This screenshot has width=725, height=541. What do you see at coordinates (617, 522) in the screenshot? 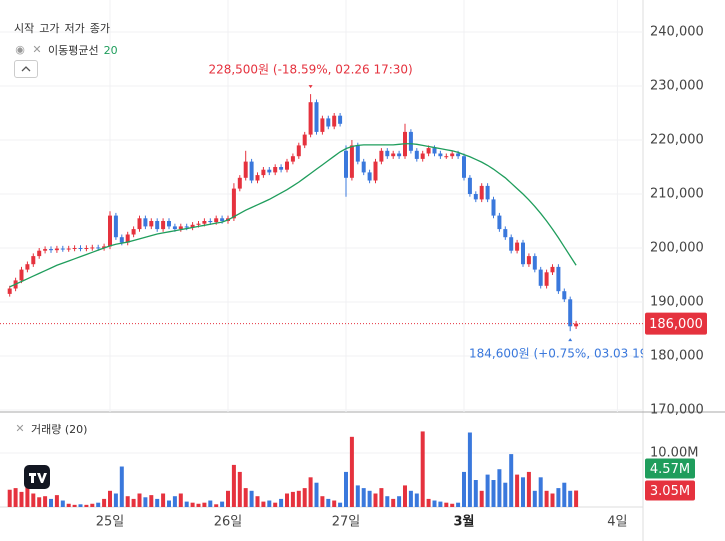
I see `x-tick-label: 4일` at bounding box center [617, 522].